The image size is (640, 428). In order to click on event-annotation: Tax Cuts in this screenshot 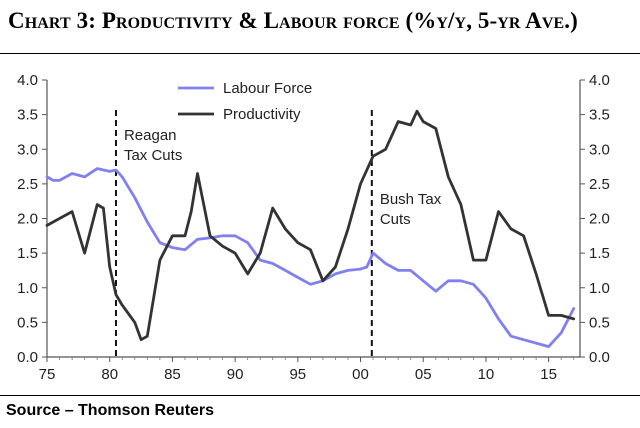, I will do `click(153, 155)`.